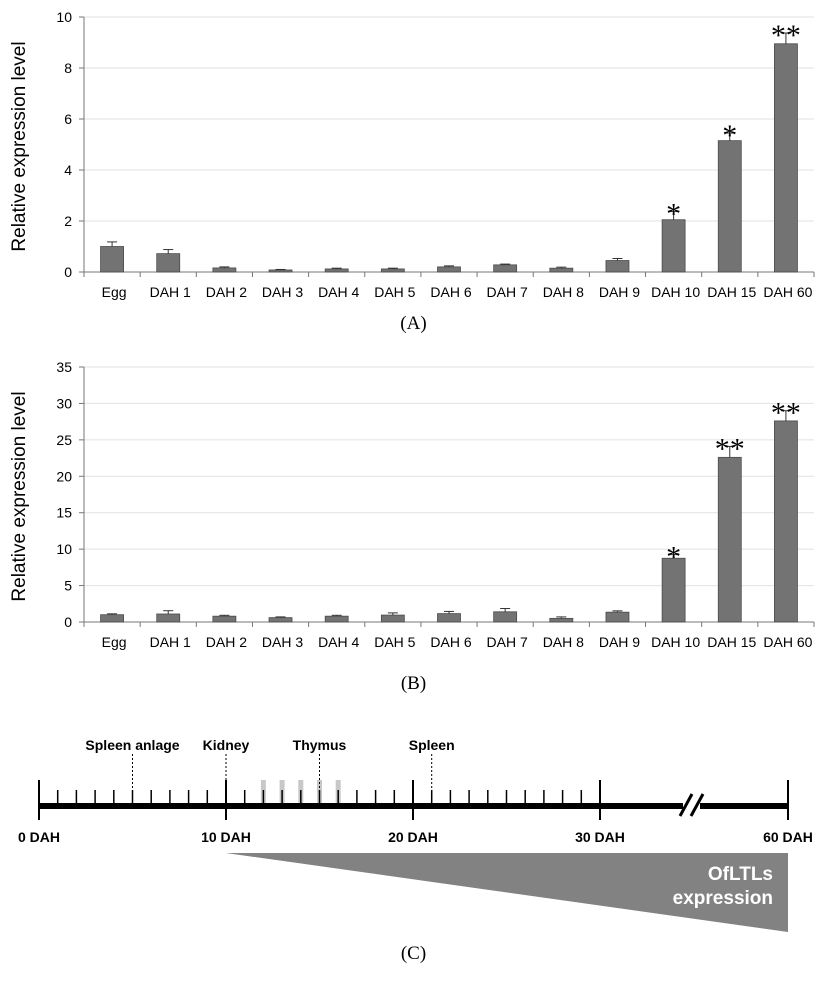 The image size is (827, 986). Describe the element at coordinates (600, 837) in the screenshot. I see `timeline-axis-label: 30 DAH` at that location.